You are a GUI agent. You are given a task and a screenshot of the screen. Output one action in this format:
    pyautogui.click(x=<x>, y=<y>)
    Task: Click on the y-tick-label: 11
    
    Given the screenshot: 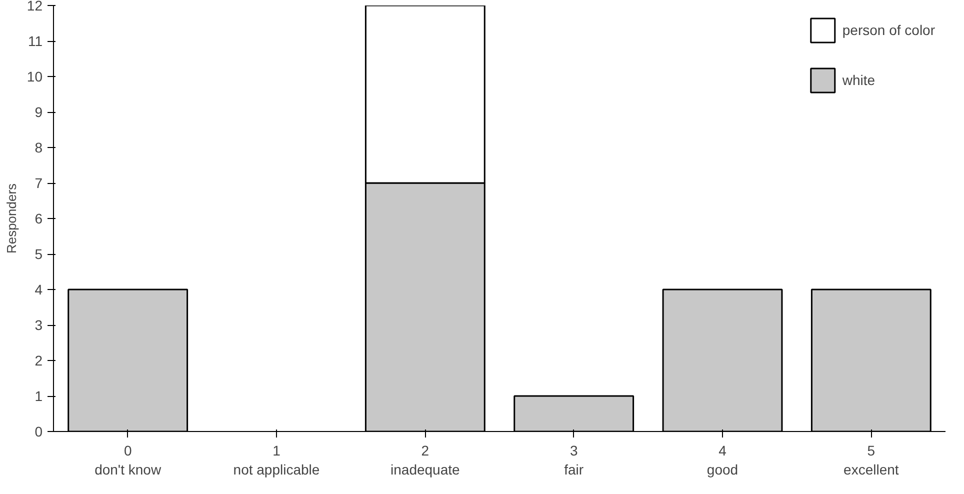 What is the action you would take?
    pyautogui.click(x=35, y=41)
    